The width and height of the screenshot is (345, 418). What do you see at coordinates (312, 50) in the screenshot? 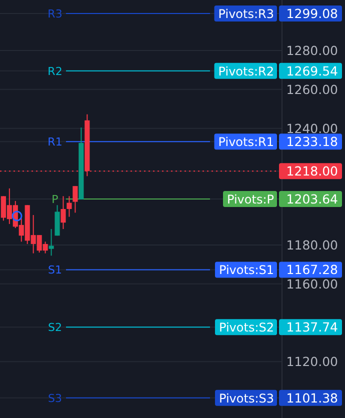
I see `y-tick-label: 1280.00` at bounding box center [312, 50].